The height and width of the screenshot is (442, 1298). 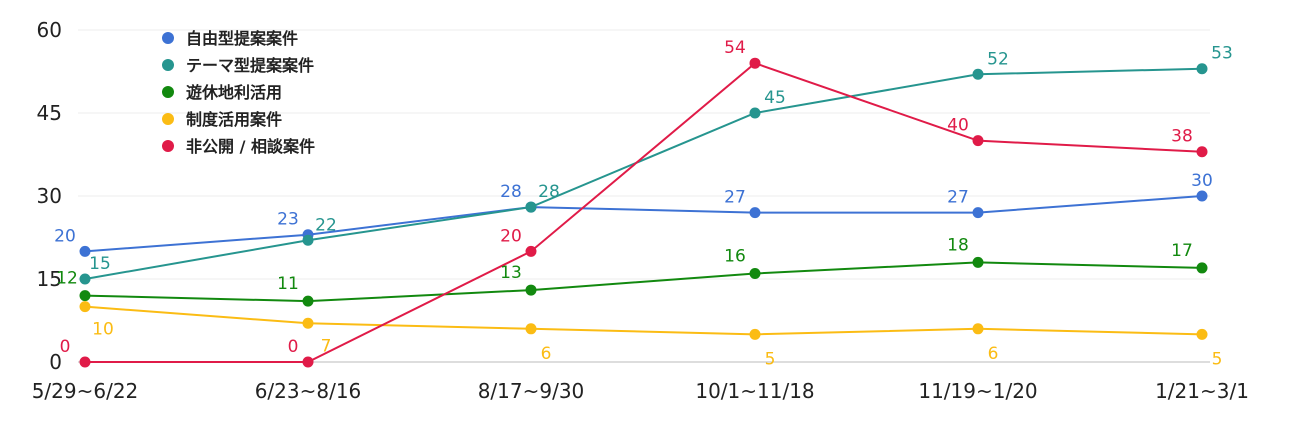 I want to click on y-tick-label: 0, so click(x=55, y=362).